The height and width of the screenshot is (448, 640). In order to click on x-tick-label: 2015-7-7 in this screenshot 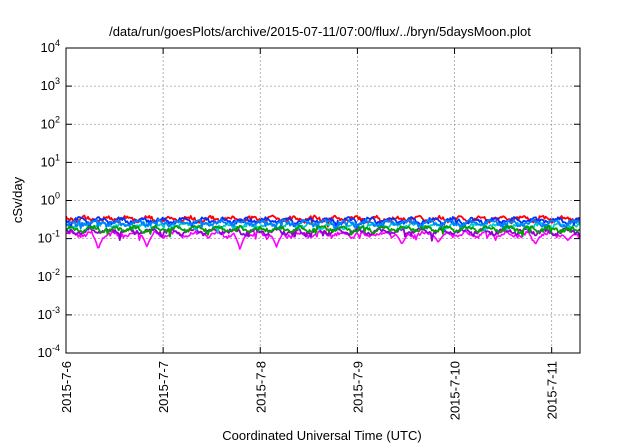, I will do `click(163, 387)`.